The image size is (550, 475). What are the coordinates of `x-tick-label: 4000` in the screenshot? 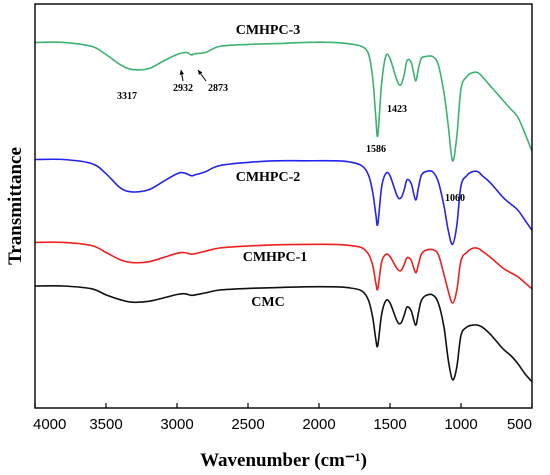 It's located at (49, 424).